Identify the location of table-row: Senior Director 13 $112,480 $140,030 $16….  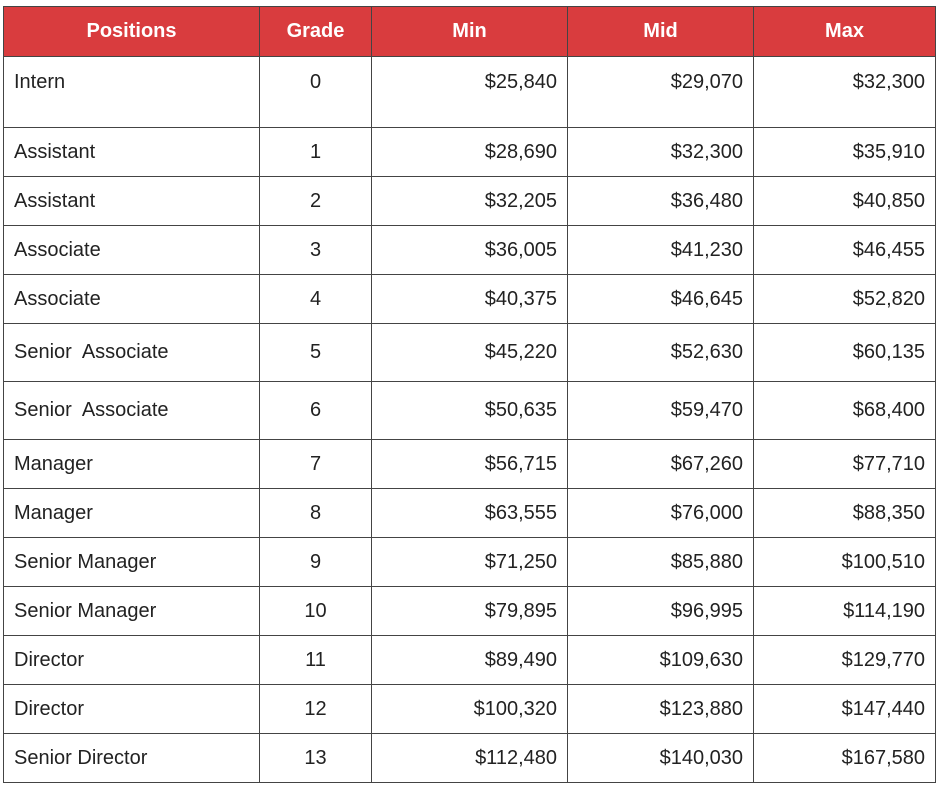
(469, 758).